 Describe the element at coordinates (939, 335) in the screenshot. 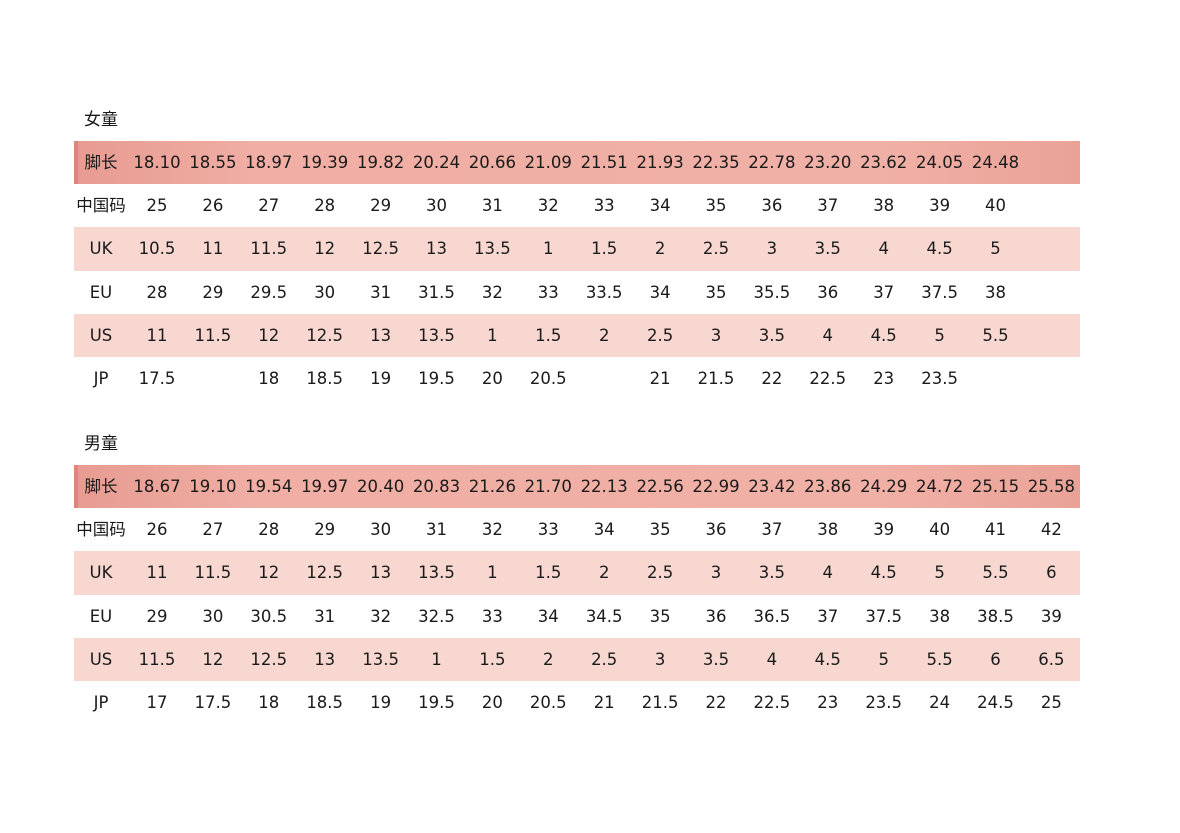

I see `us-cell: 5` at that location.